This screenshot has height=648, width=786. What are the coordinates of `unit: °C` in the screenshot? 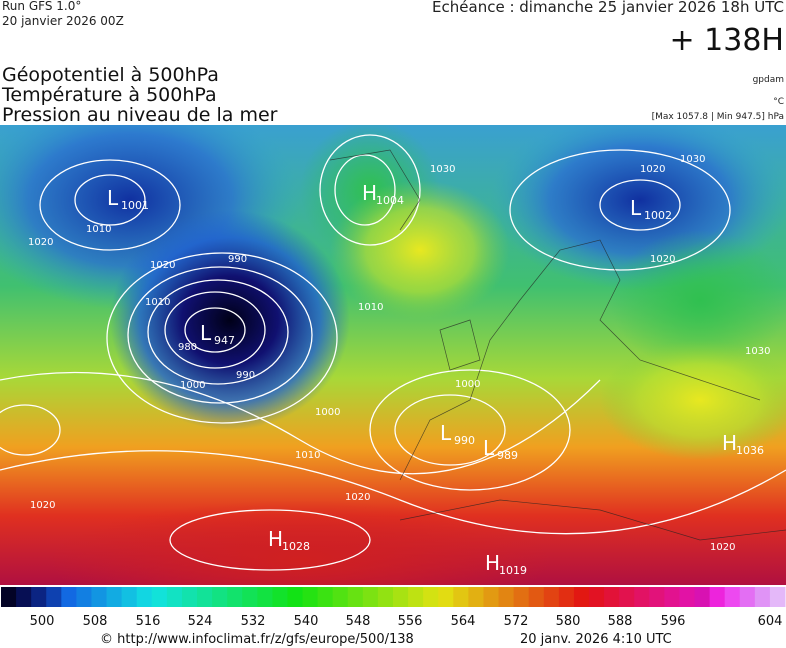 It's located at (778, 102).